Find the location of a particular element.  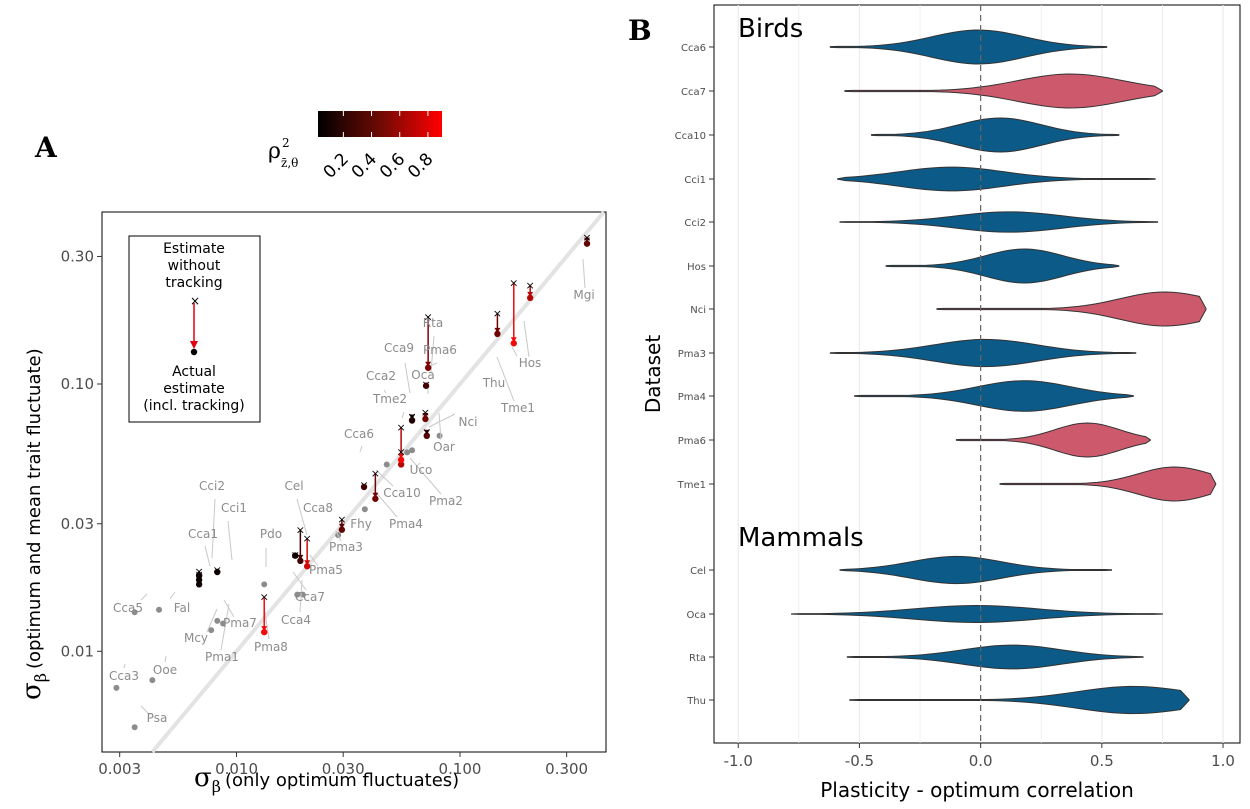

point-label-cca4: Cca4 is located at coordinates (296, 620).